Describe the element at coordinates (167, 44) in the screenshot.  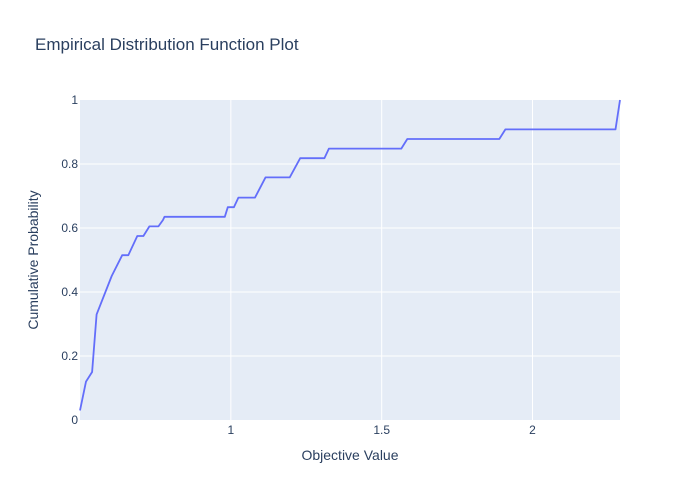
I see `chart-title: Empirical Distribution Function Plot` at that location.